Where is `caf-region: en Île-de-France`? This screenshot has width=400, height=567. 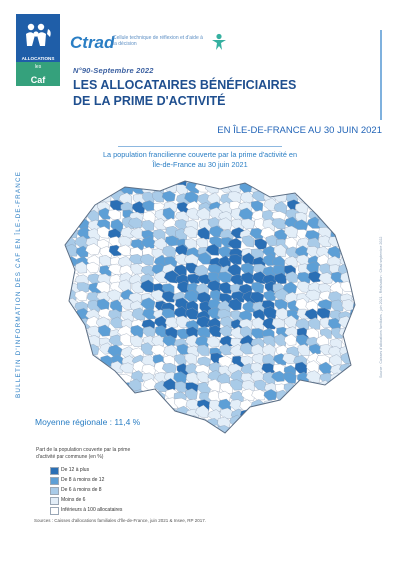 caf-region: en Île-de-France is located at coordinates (38, 90).